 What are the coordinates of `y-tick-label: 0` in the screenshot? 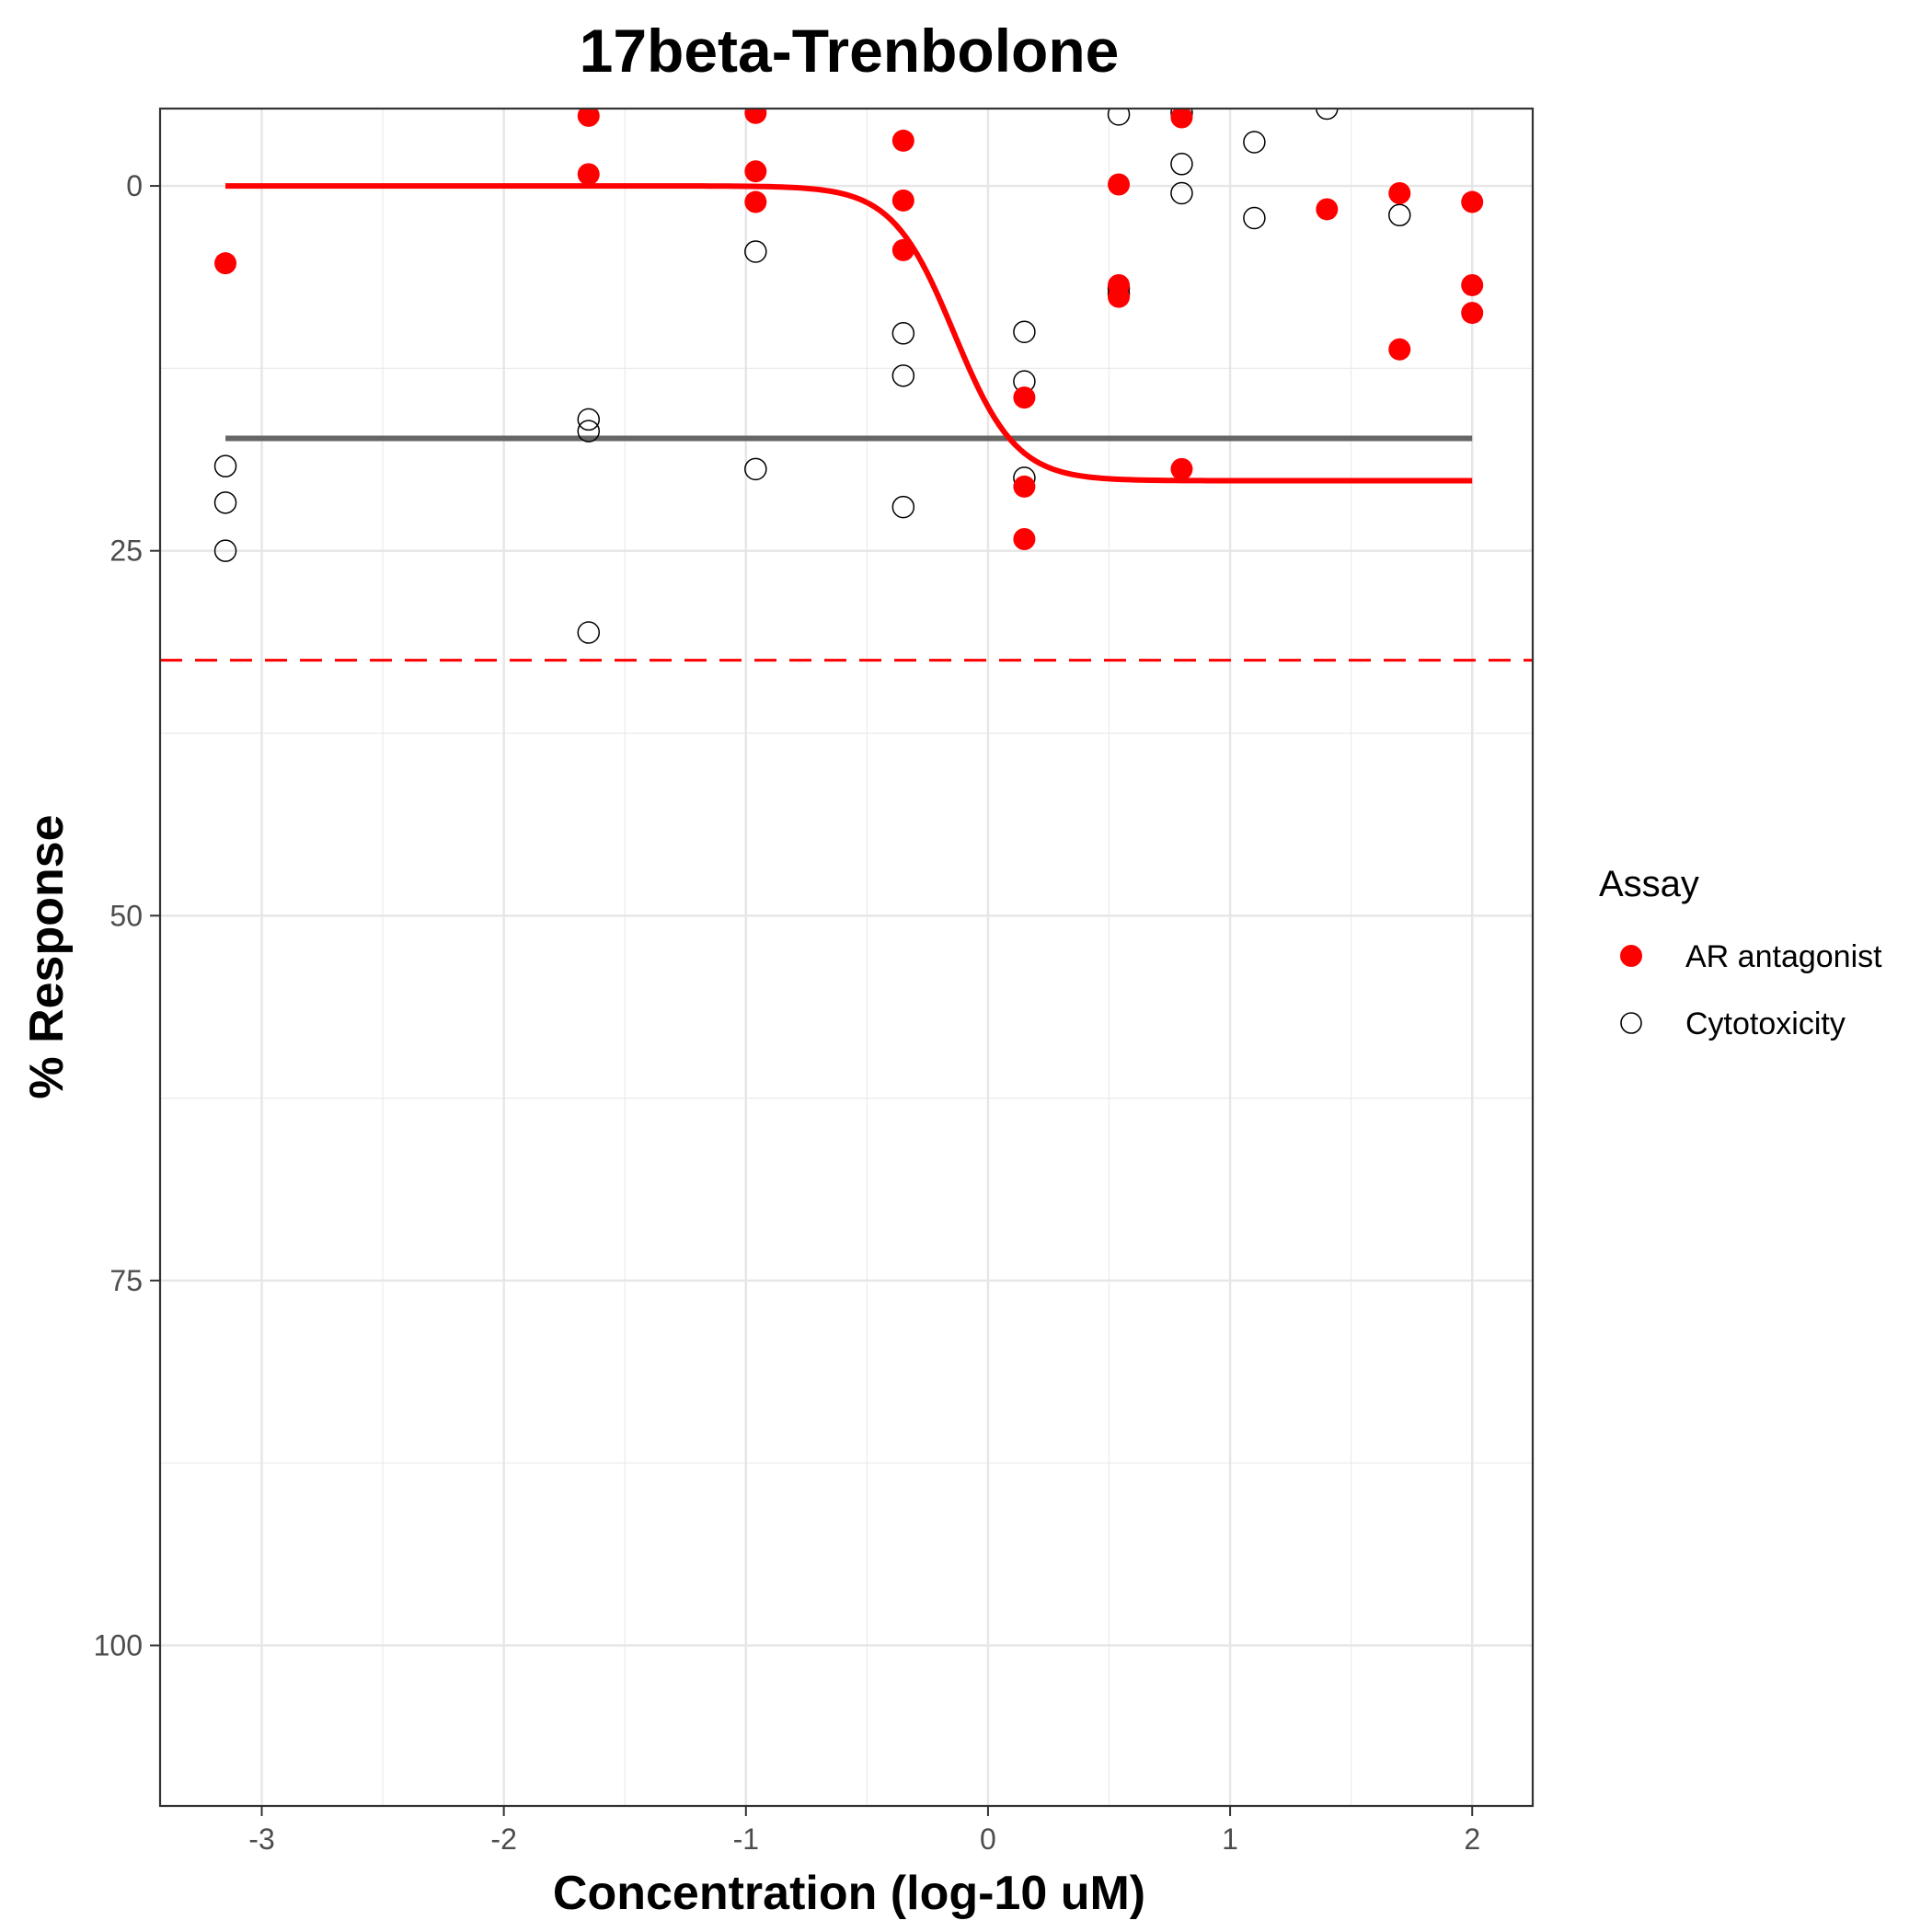 It's located at (134, 185).